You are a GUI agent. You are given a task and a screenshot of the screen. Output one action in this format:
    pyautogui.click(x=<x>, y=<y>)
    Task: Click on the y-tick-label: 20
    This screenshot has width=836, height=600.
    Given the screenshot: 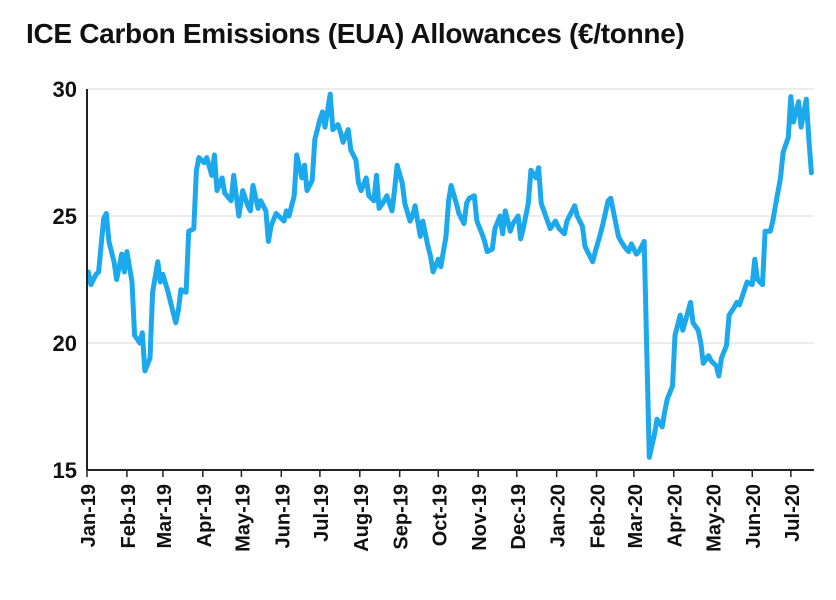 What is the action you would take?
    pyautogui.click(x=65, y=343)
    